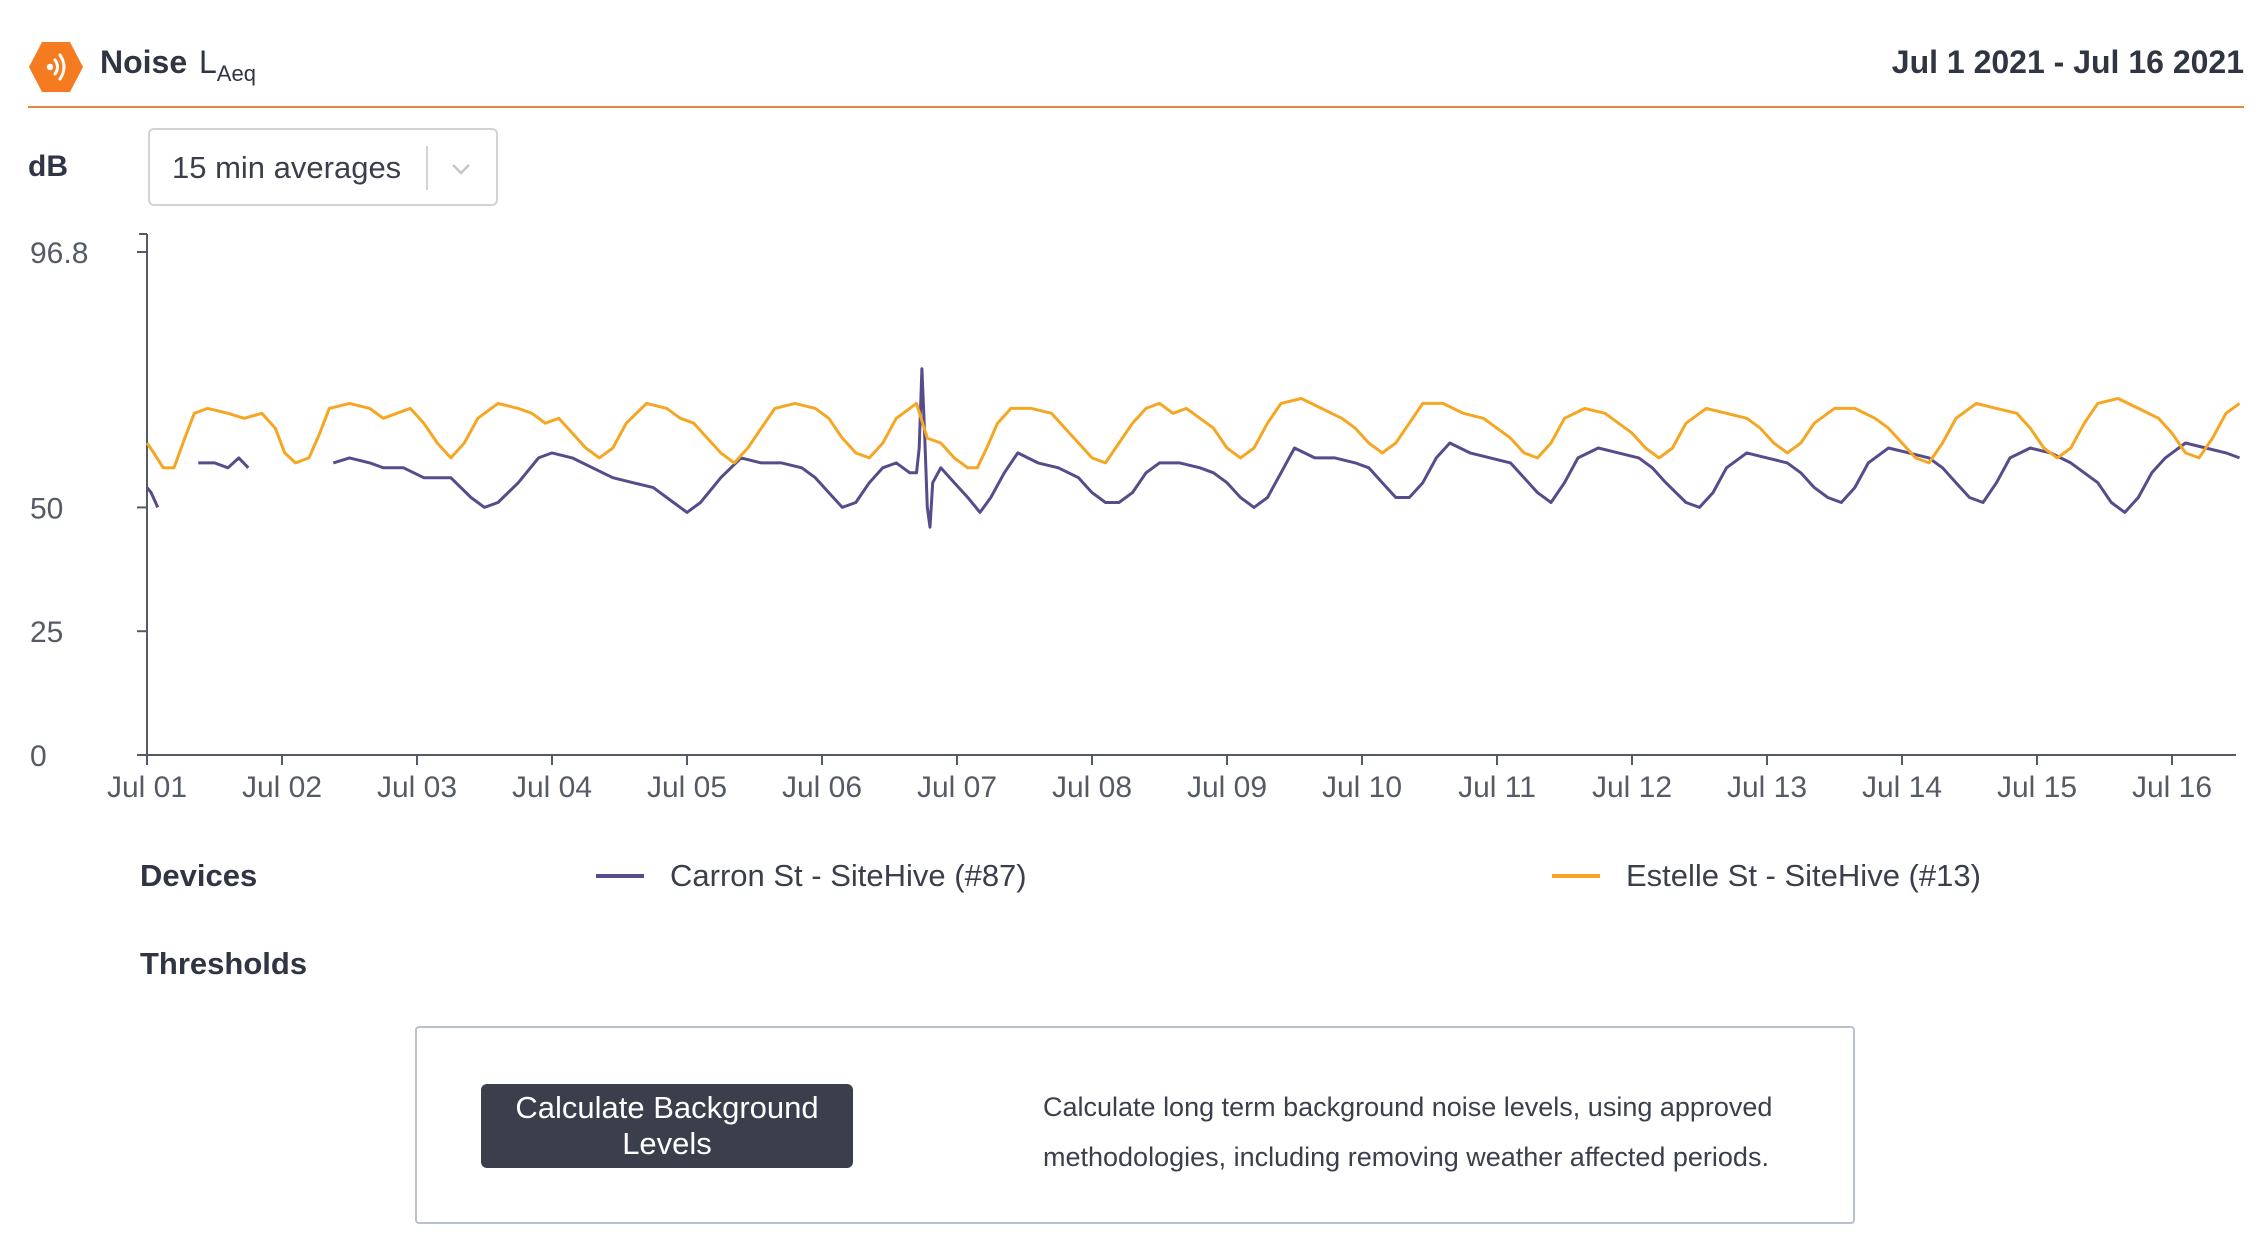 The width and height of the screenshot is (2262, 1256). What do you see at coordinates (144, 62) in the screenshot?
I see `page-title: Noise` at bounding box center [144, 62].